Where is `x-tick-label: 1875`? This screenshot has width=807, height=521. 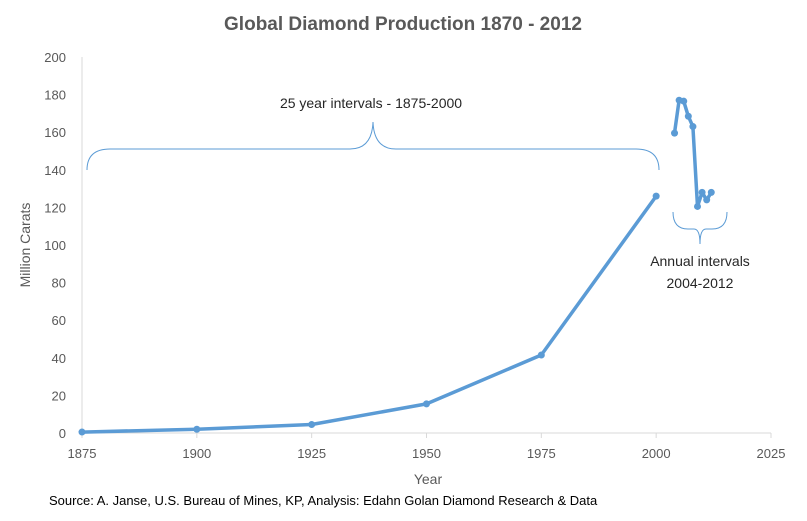
x-tick-label: 1875 is located at coordinates (82, 453).